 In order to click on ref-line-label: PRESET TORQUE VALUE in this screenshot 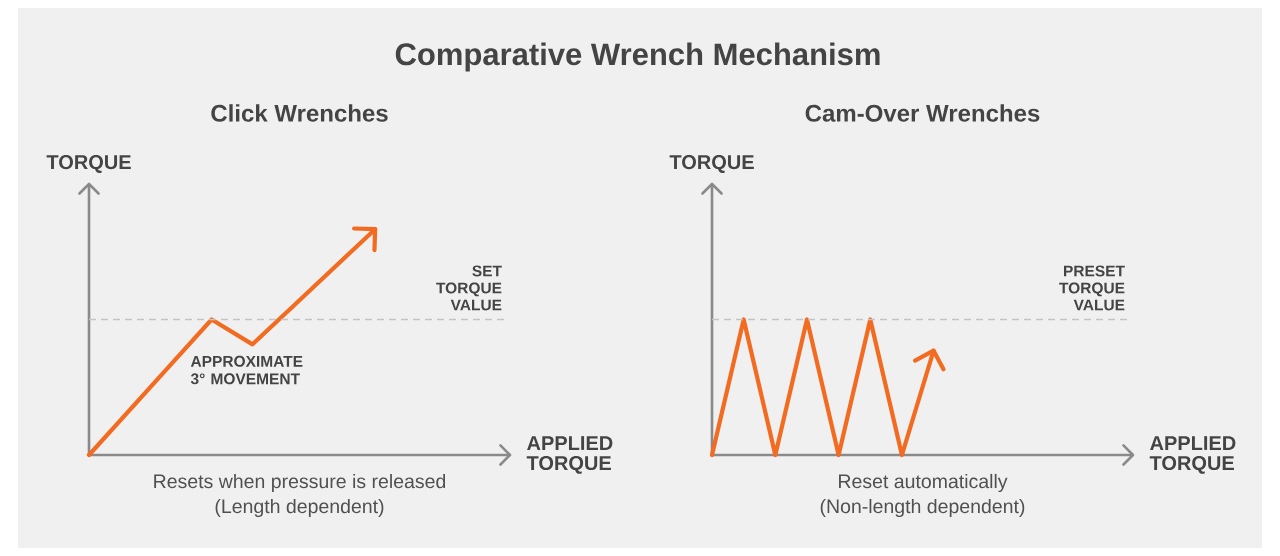, I will do `click(1092, 288)`.